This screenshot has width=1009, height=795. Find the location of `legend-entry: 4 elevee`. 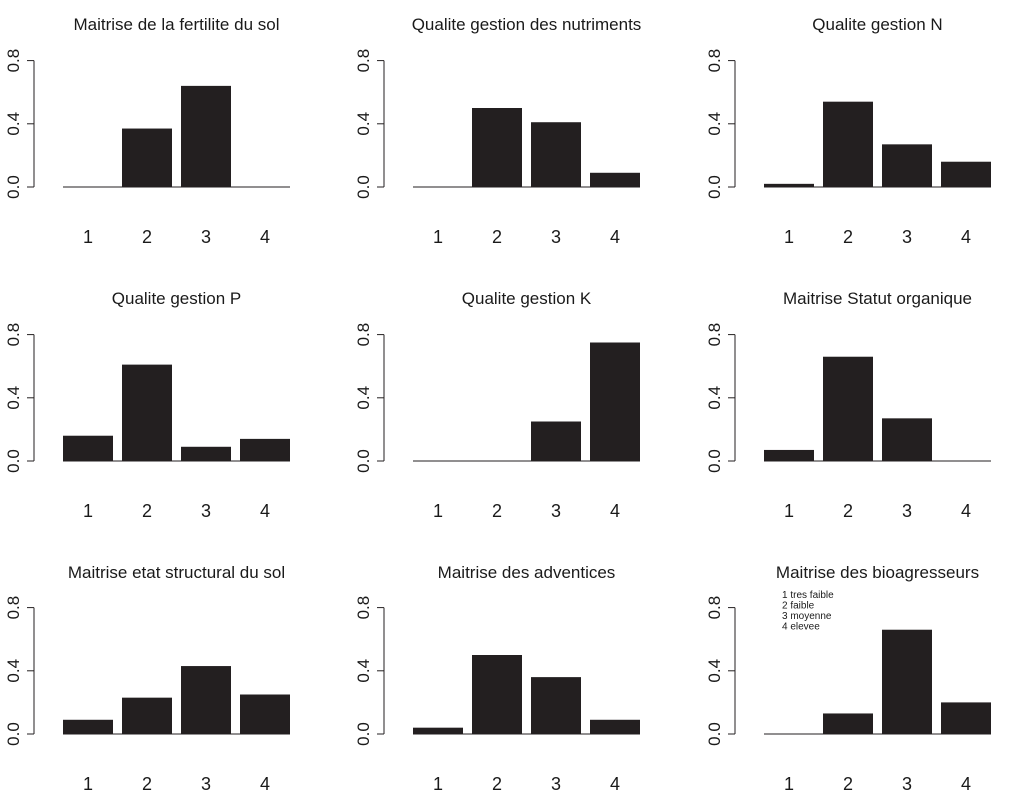

legend-entry: 4 elevee is located at coordinates (801, 627).